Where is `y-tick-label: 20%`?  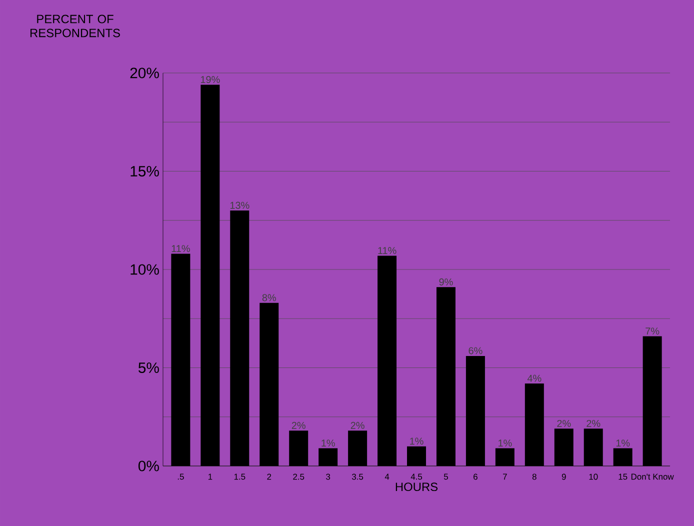
y-tick-label: 20% is located at coordinates (144, 73).